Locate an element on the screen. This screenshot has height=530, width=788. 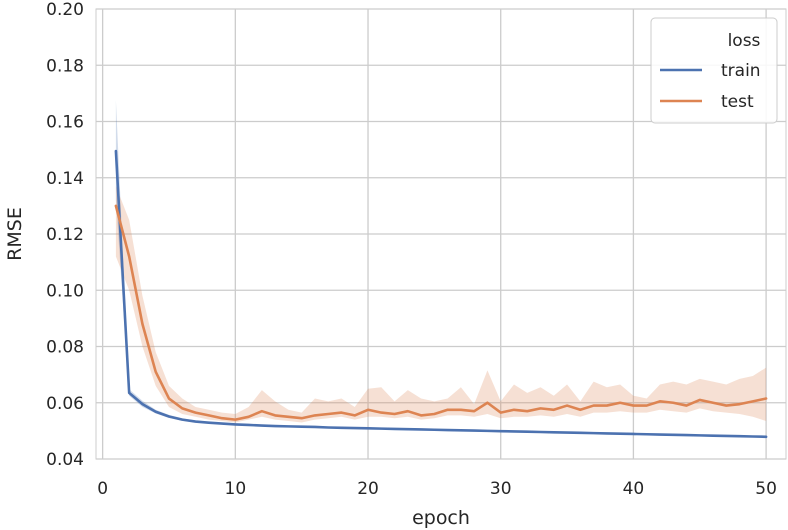
legend-title: loss is located at coordinates (744, 41).